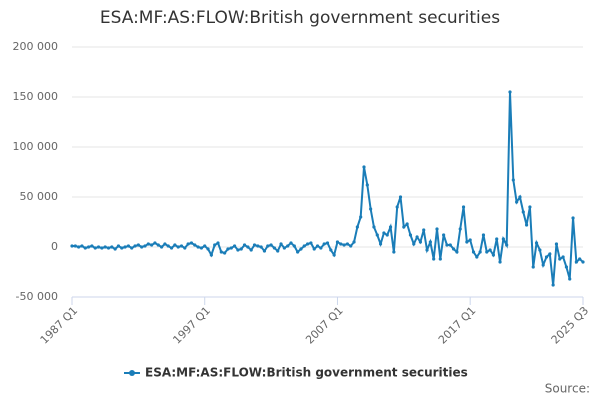 Image resolution: width=600 pixels, height=400 pixels. What do you see at coordinates (39, 196) in the screenshot?
I see `y-tick-label: 50 000` at bounding box center [39, 196].